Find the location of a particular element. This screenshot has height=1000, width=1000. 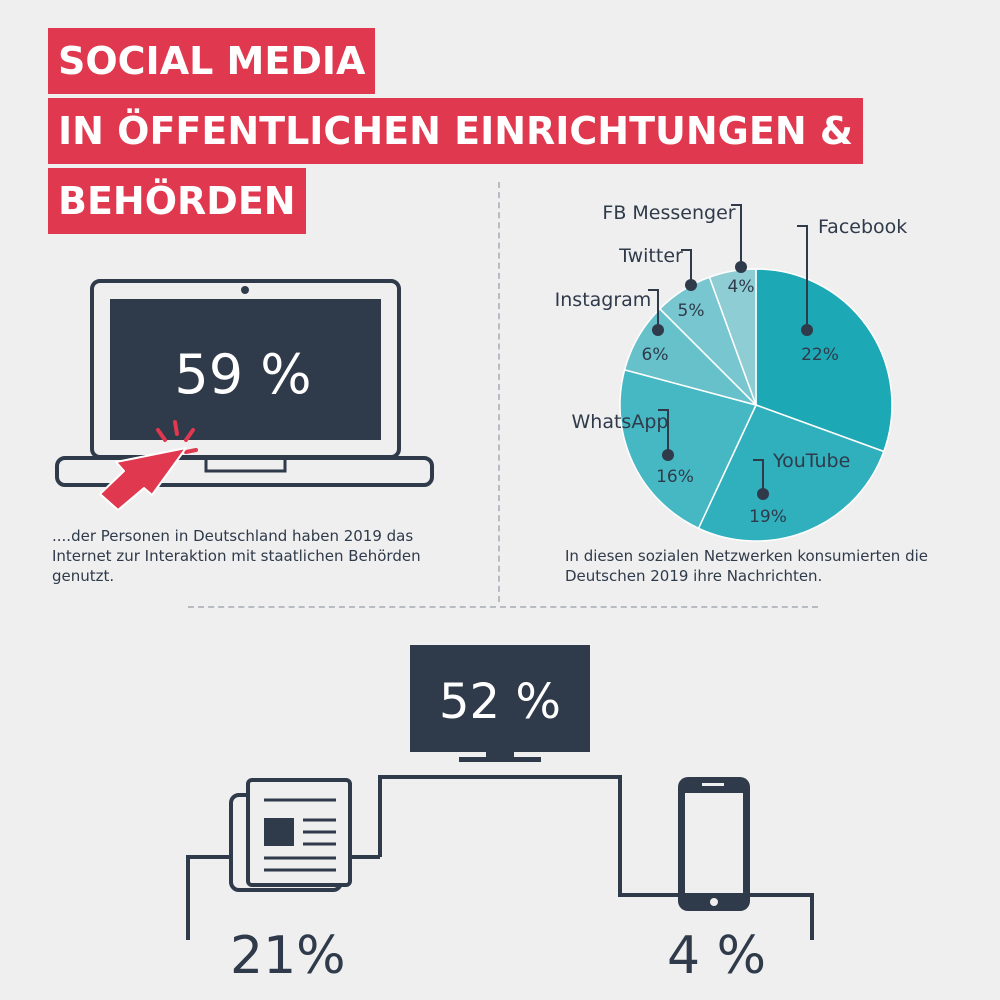

laptop-icon is located at coordinates (244, 383).